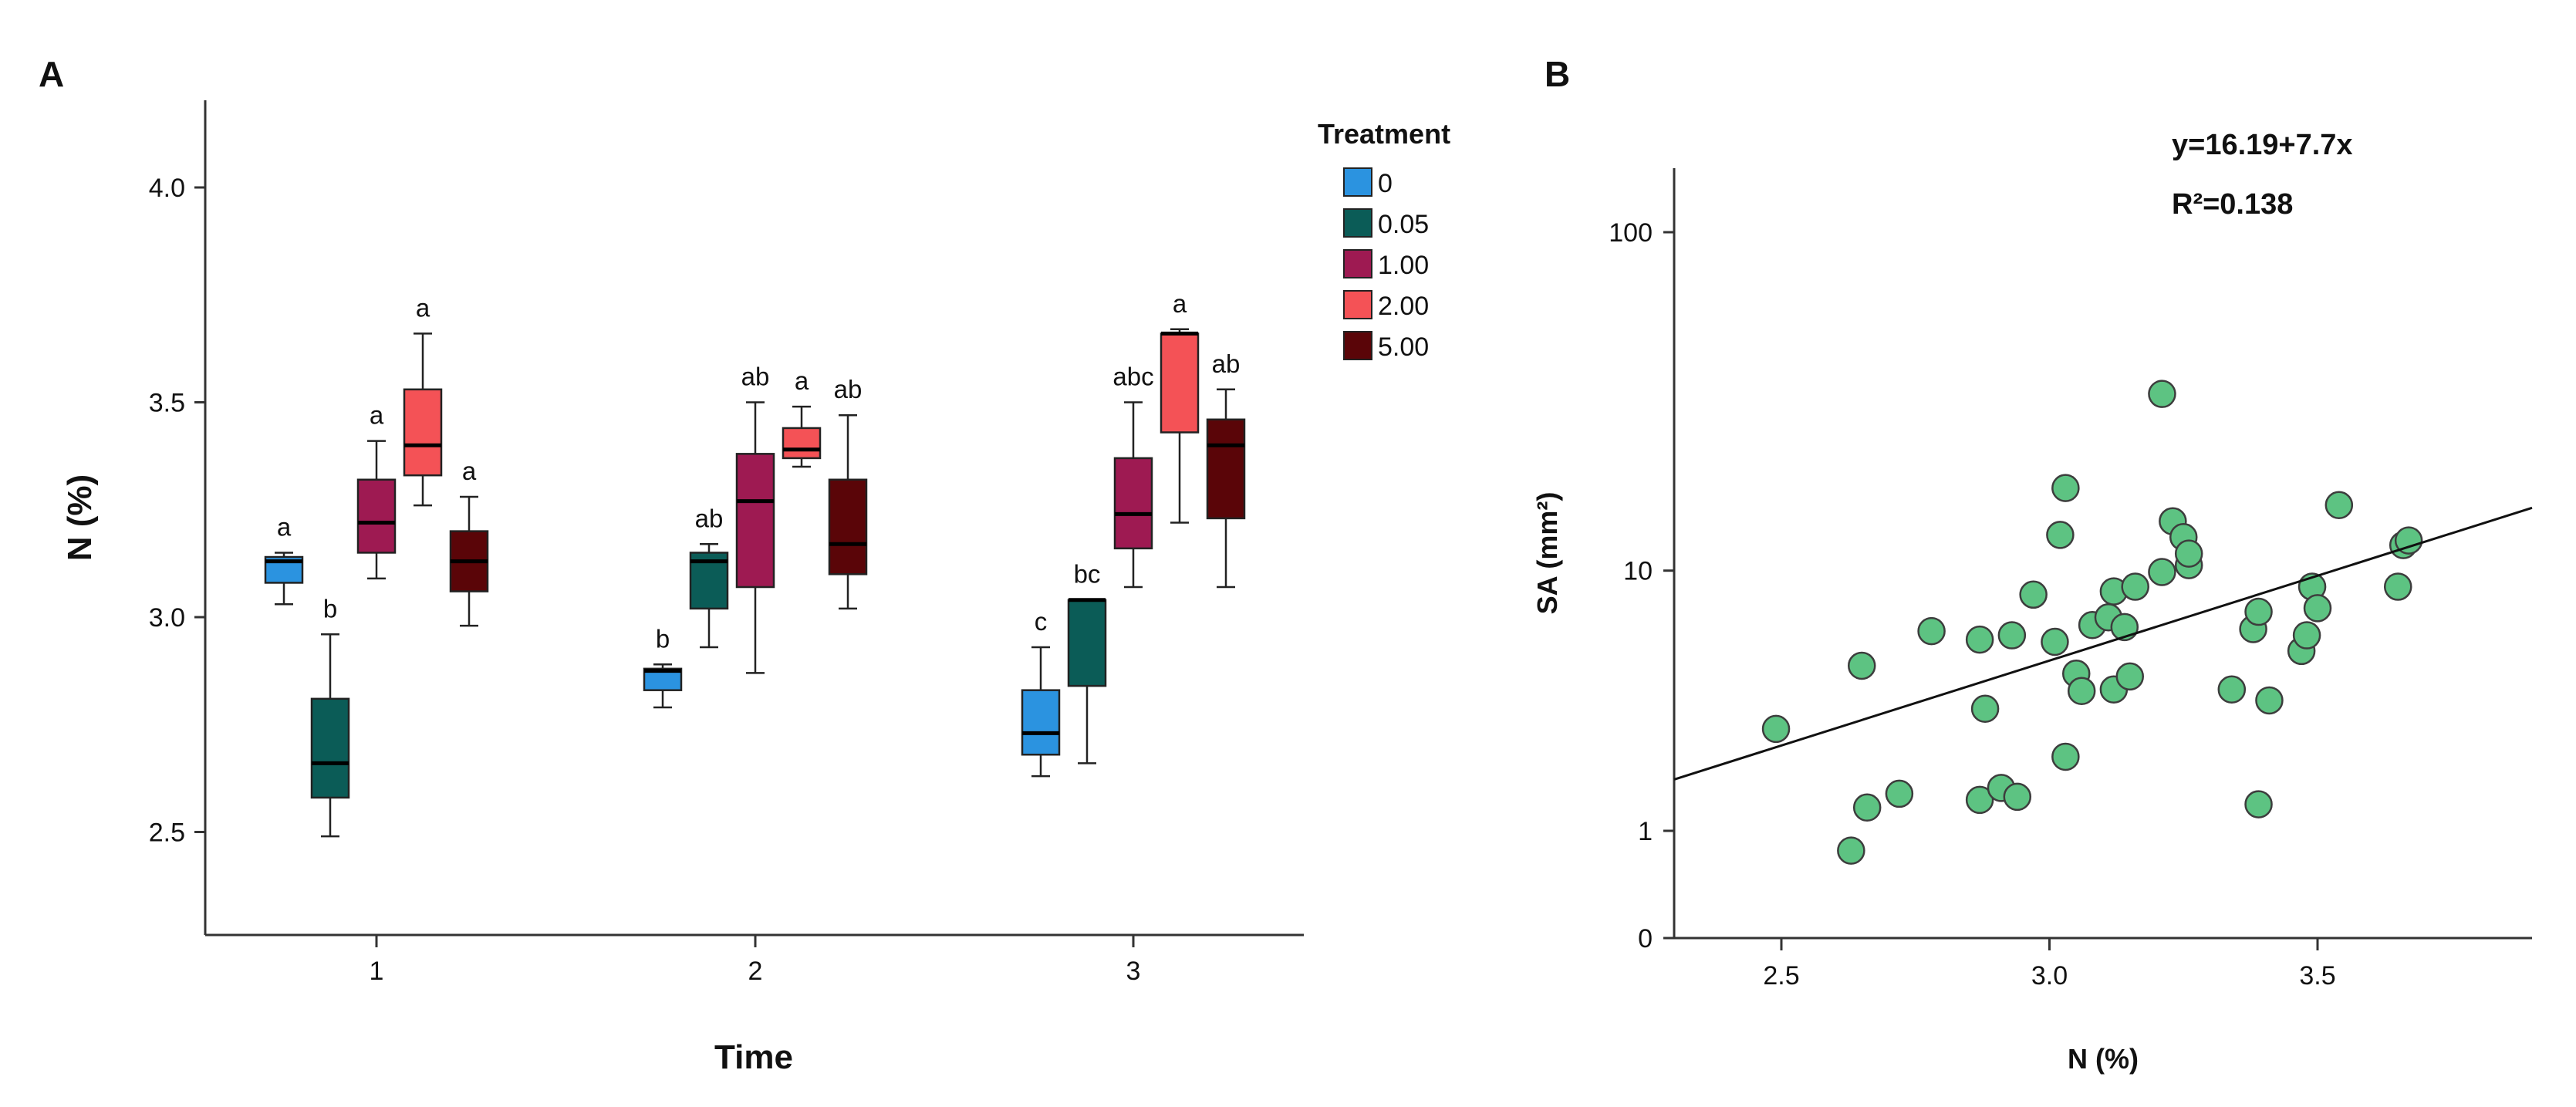 The image size is (2576, 1107). I want to click on y-tick-label: 4.0, so click(167, 188).